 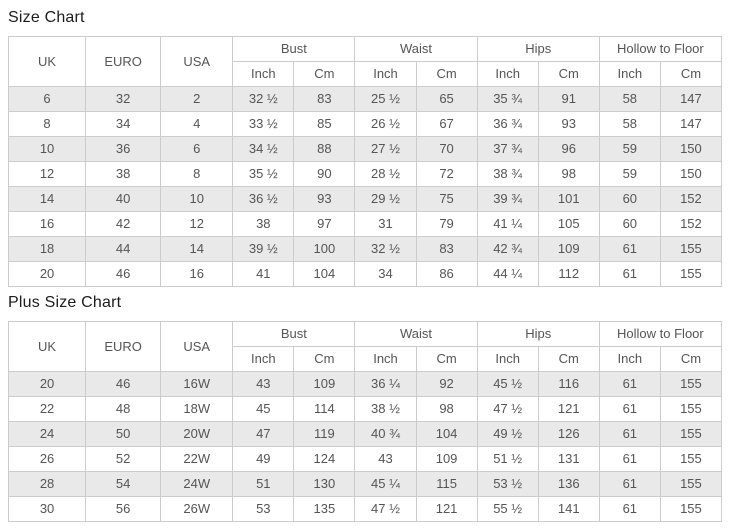 I want to click on table-cell: 44, so click(x=123, y=249).